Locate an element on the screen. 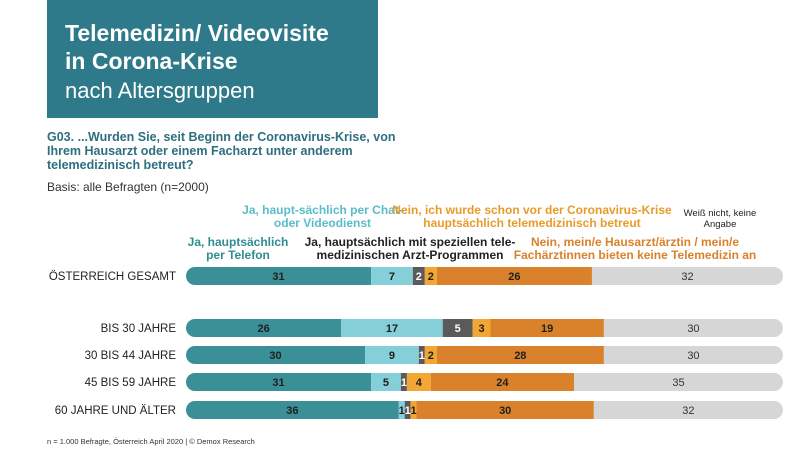 This screenshot has width=800, height=450. data-label: 3 is located at coordinates (481, 329).